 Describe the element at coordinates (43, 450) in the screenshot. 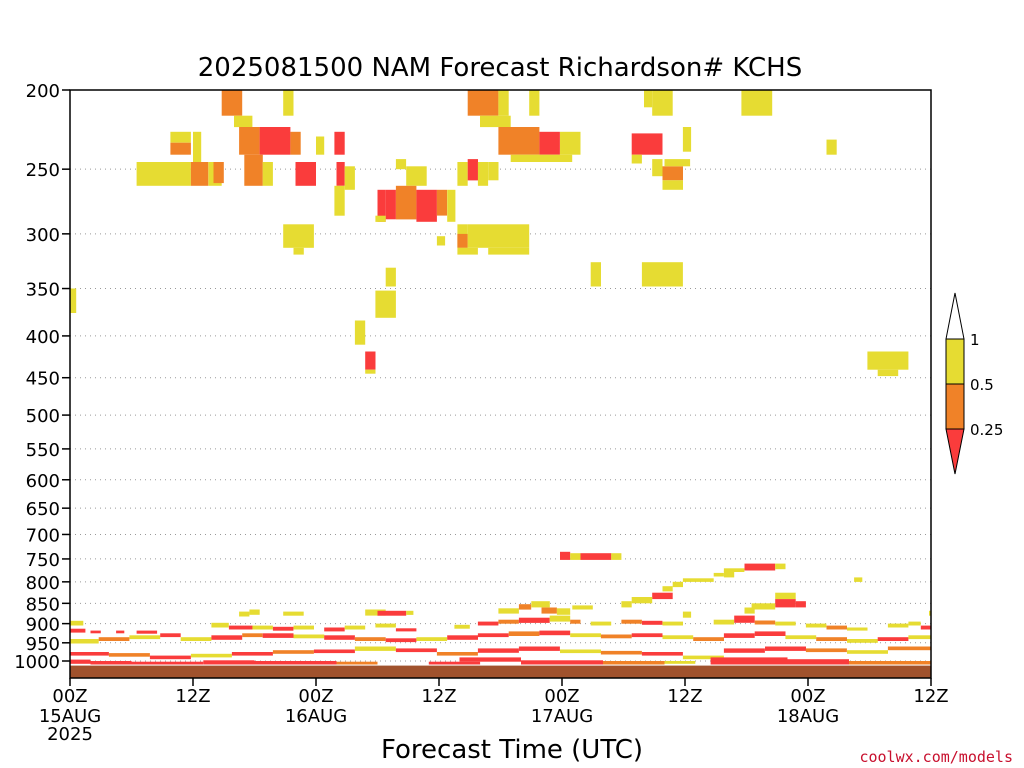

I see `y-tick-label-550: 550` at that location.